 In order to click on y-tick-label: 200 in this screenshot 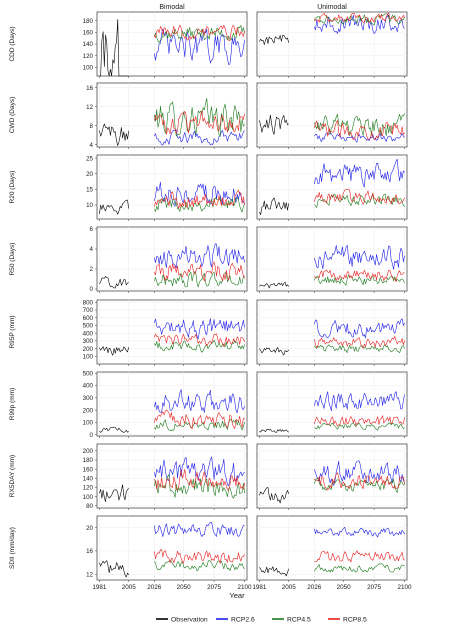, I will do `click(88, 349)`.